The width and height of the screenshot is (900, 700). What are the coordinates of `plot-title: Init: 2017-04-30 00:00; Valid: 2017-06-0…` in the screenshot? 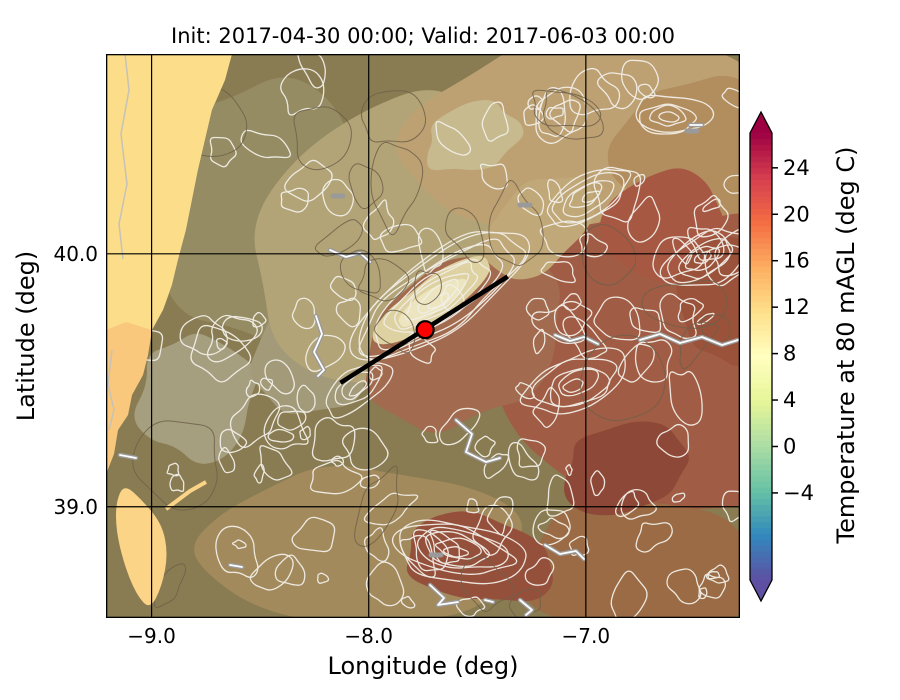 It's located at (423, 36).